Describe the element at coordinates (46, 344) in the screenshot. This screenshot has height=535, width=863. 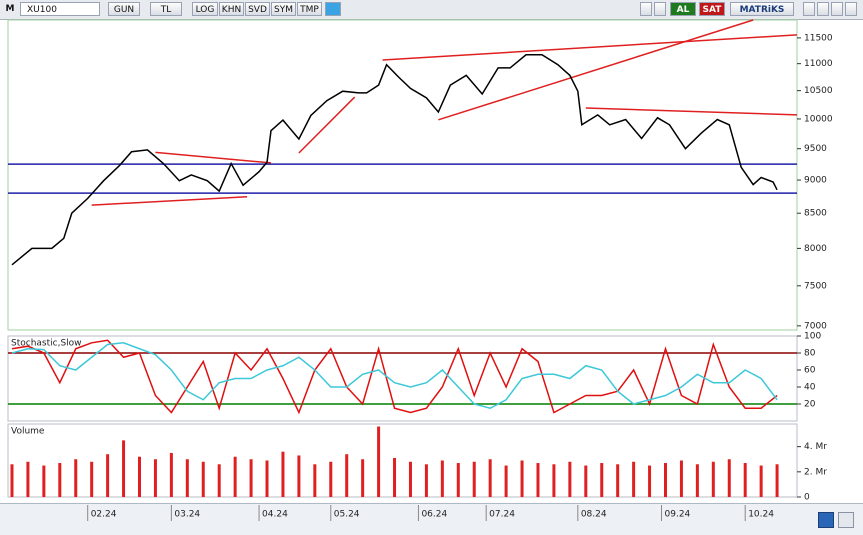
I see `panel-title: Stochastic,Slow` at that location.